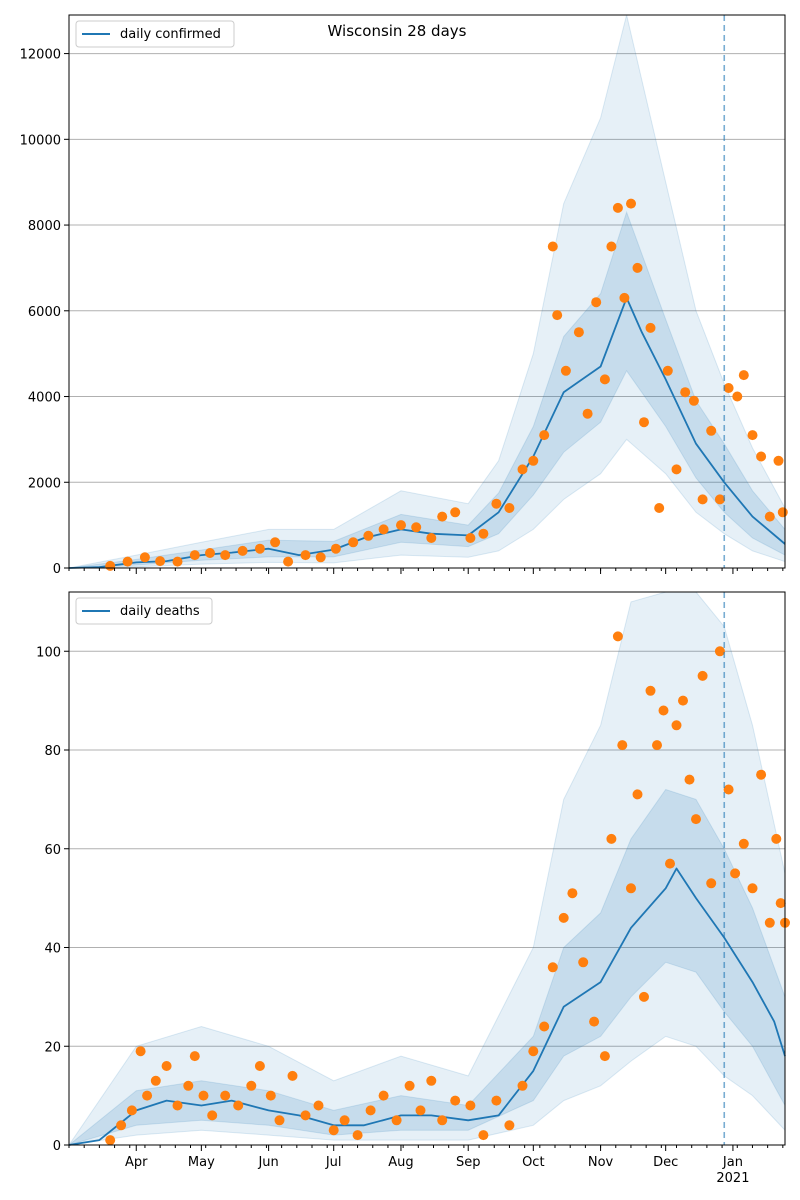 The height and width of the screenshot is (1200, 800). Describe the element at coordinates (44, 312) in the screenshot. I see `confirmed-y-ticks: 0 2000 4000 6000 8000 10000 12000` at that location.